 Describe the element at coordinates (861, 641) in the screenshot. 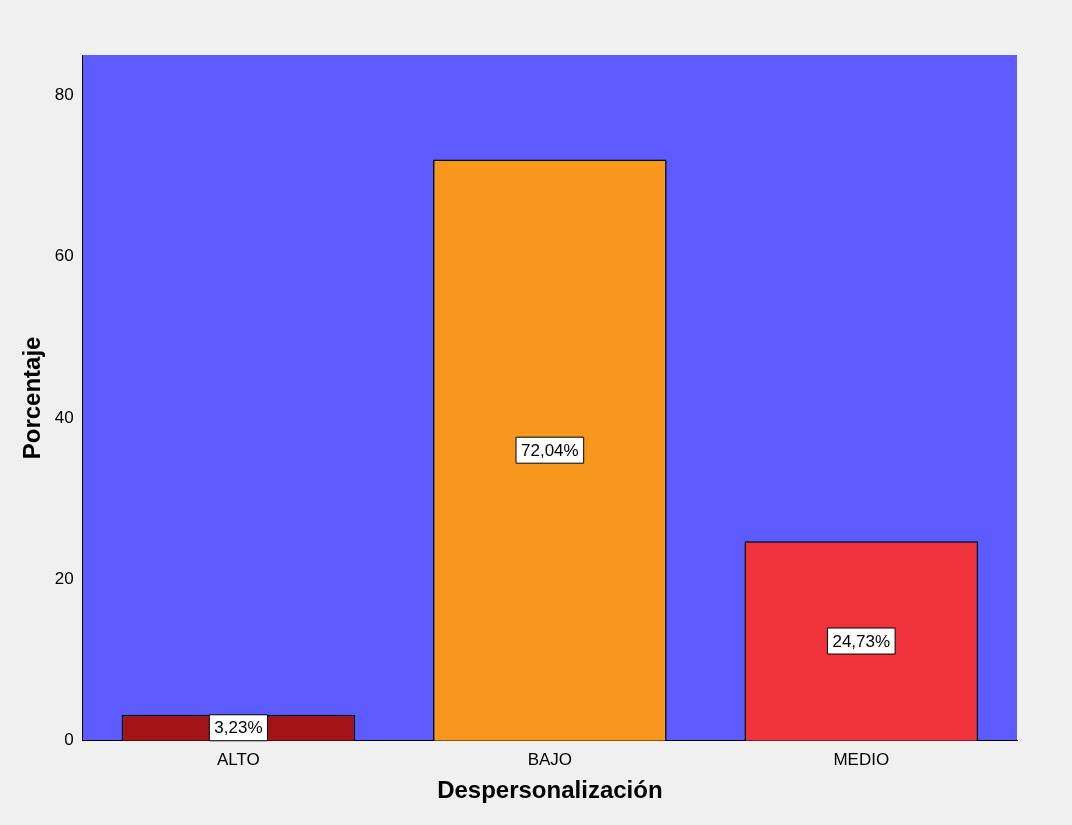

I see `data-label: 24,73%` at that location.